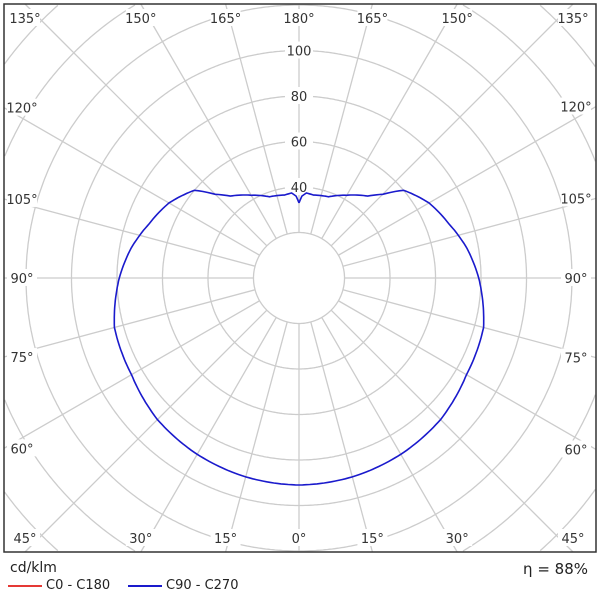 The height and width of the screenshot is (600, 600). I want to click on legend-item-c0: C0 - C180, so click(59, 585).